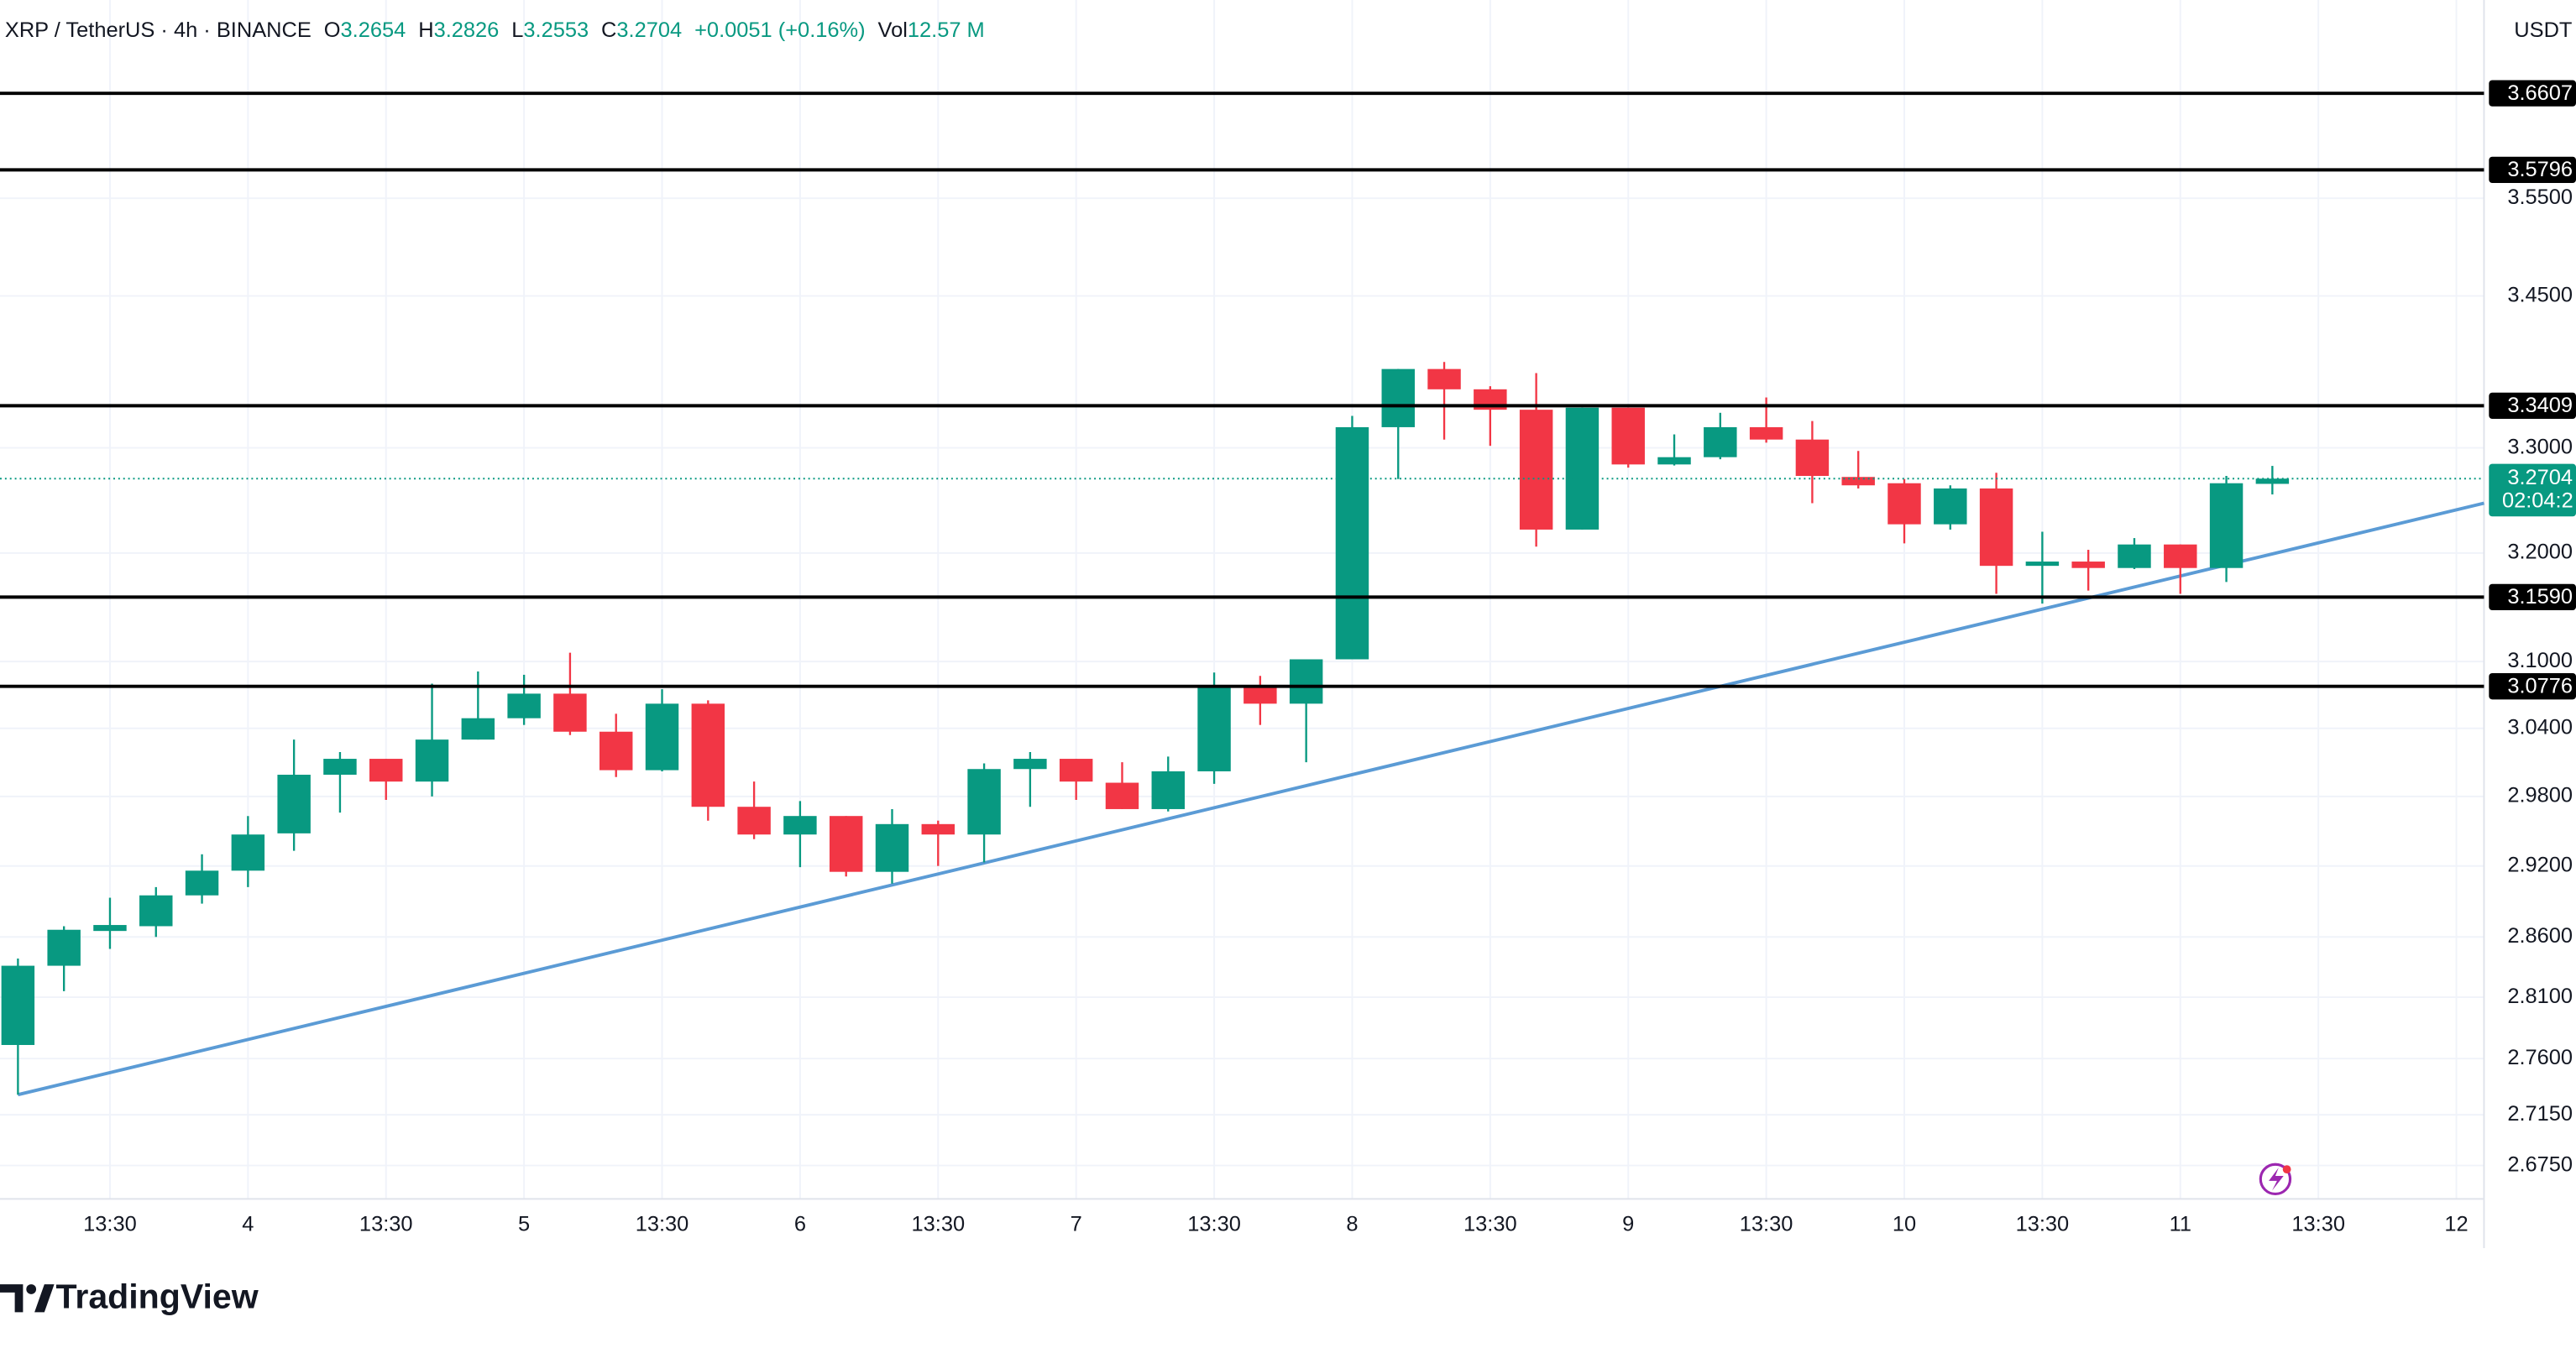  Describe the element at coordinates (2540, 1057) in the screenshot. I see `y-tick-label: 2.7600` at that location.